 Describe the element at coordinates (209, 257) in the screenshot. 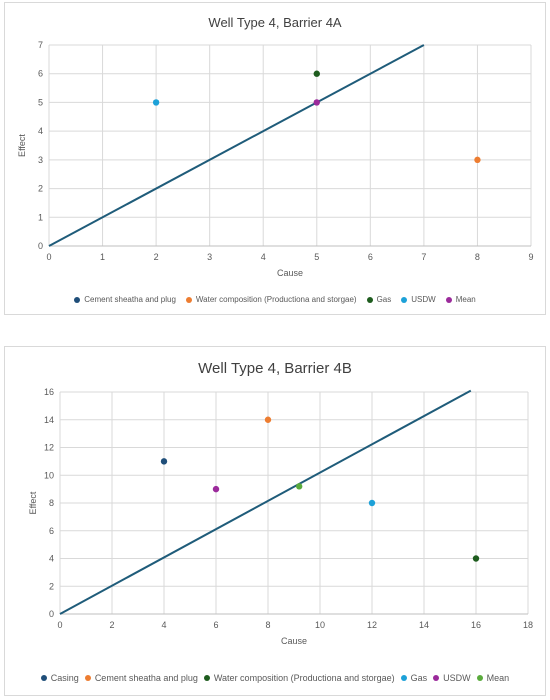

I see `x-tick-label: 3` at that location.